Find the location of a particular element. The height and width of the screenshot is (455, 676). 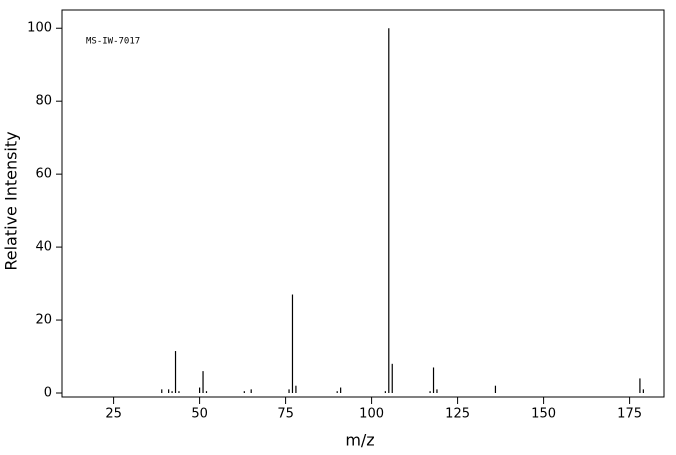

x-tick-label: 75 is located at coordinates (285, 414).